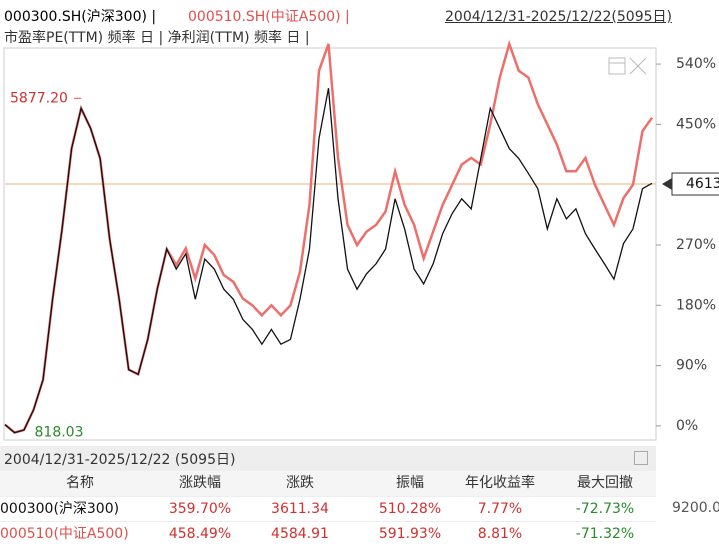 The width and height of the screenshot is (719, 547). Describe the element at coordinates (410, 509) in the screenshot. I see `cell-value: 510.28%` at that location.